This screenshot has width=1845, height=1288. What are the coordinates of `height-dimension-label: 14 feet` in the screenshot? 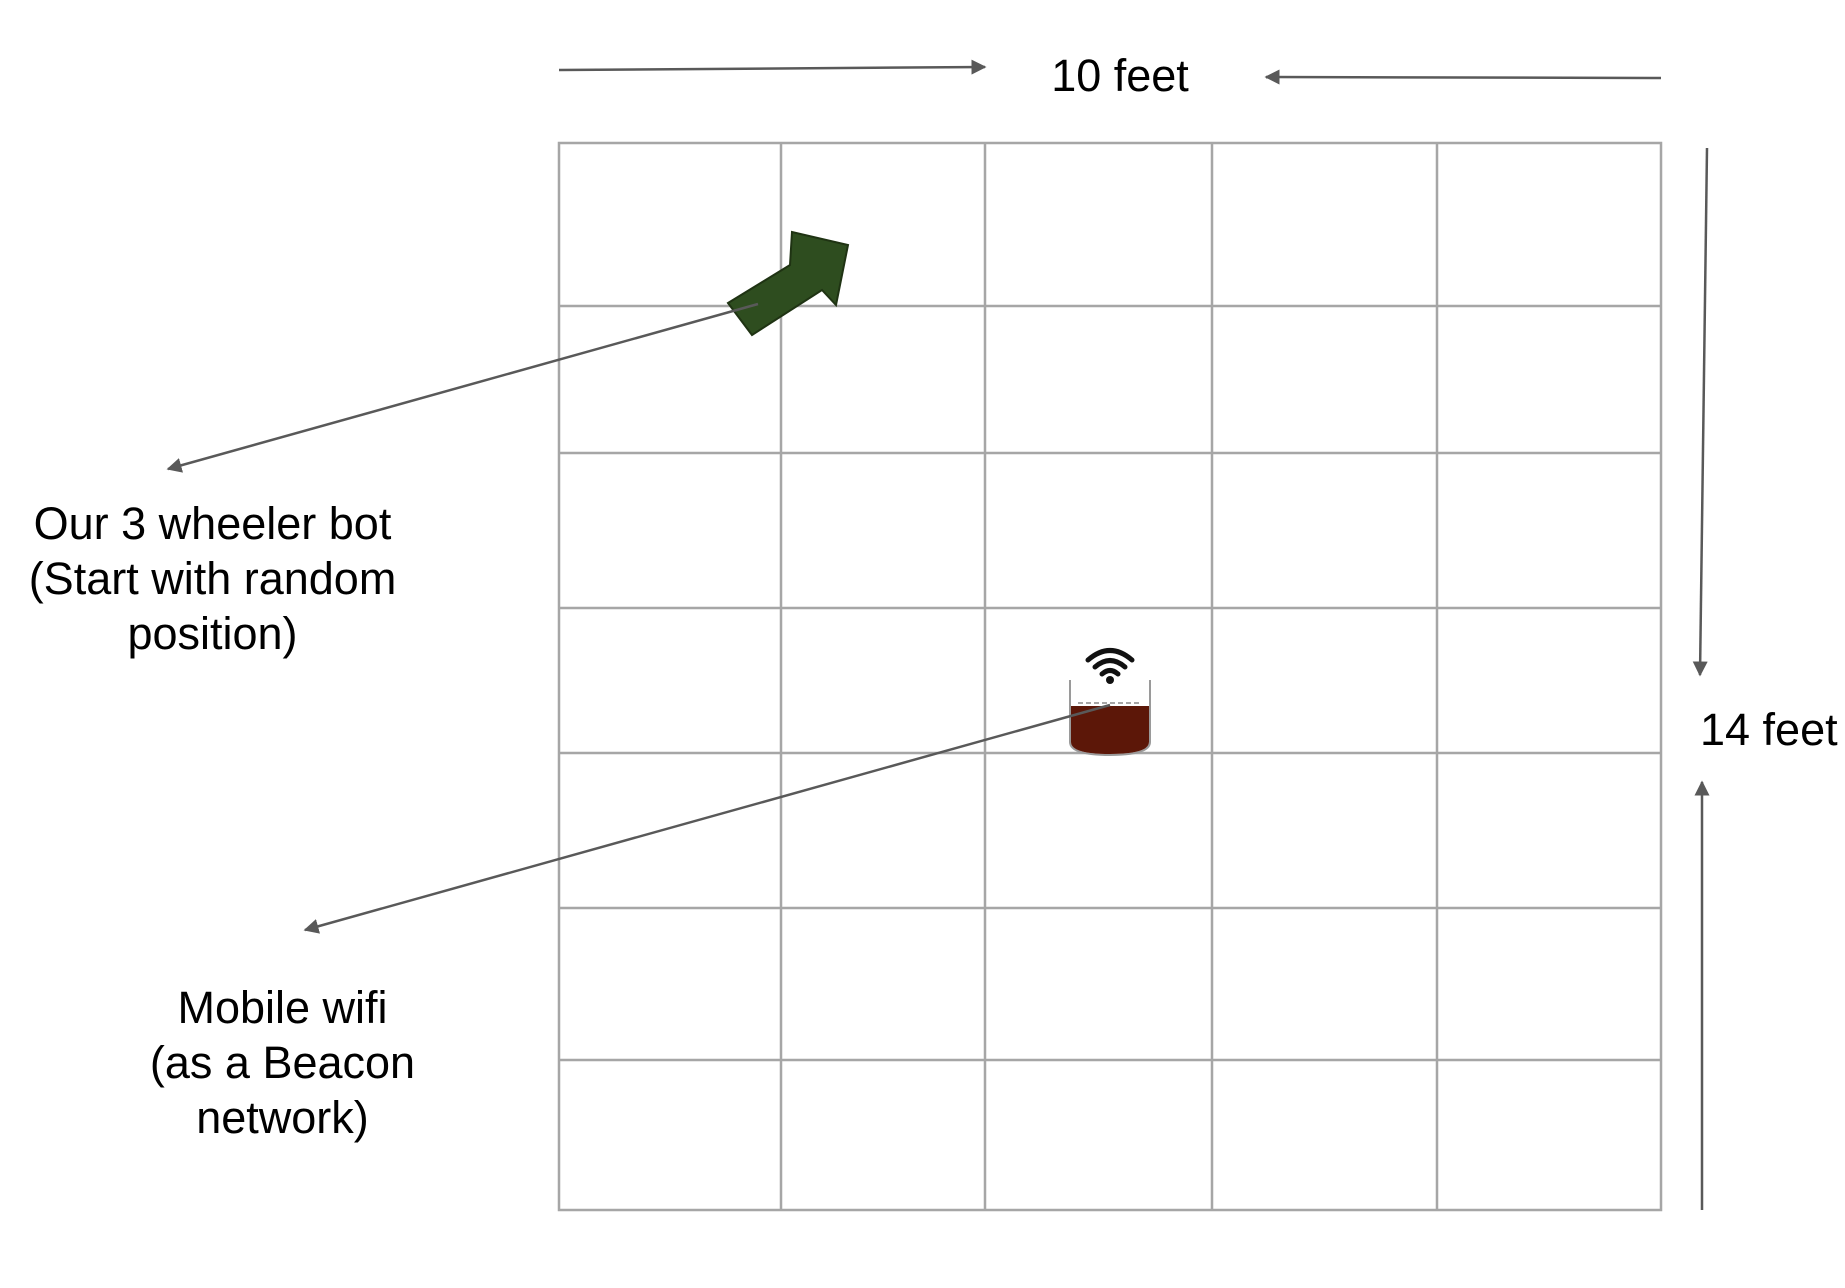 It's located at (1769, 729).